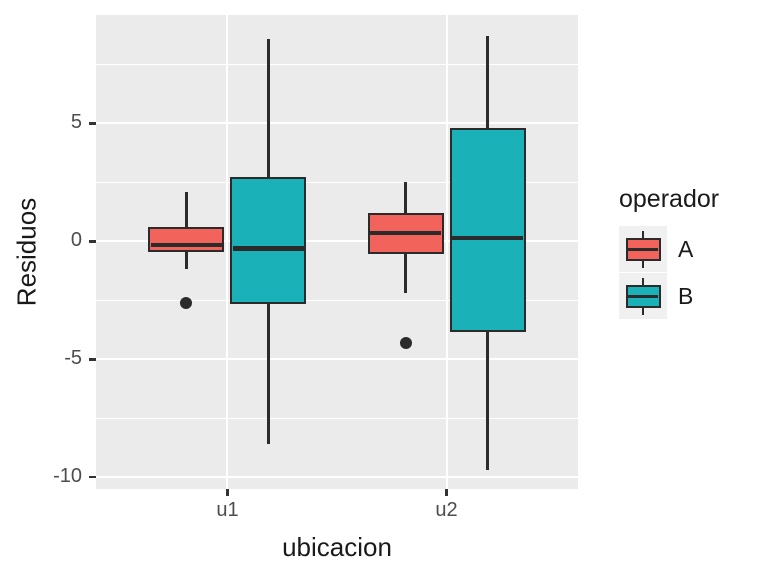 This screenshot has height=576, width=768. What do you see at coordinates (73, 358) in the screenshot?
I see `y-tick-label: -5` at bounding box center [73, 358].